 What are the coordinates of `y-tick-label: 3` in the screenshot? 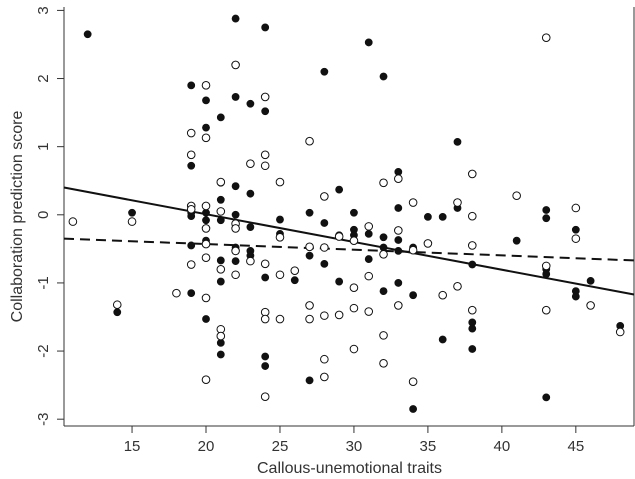 It's located at (43, 10).